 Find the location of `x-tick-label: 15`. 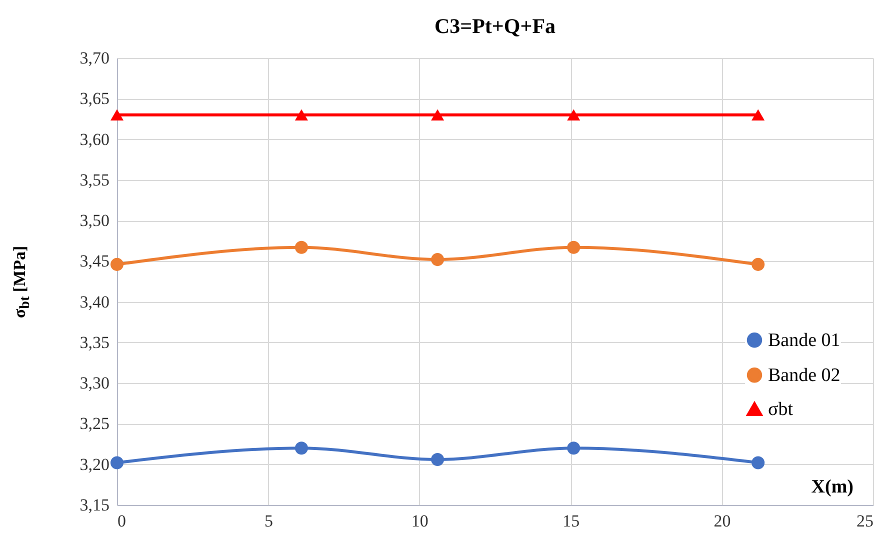

x-tick-label: 15 is located at coordinates (571, 521).